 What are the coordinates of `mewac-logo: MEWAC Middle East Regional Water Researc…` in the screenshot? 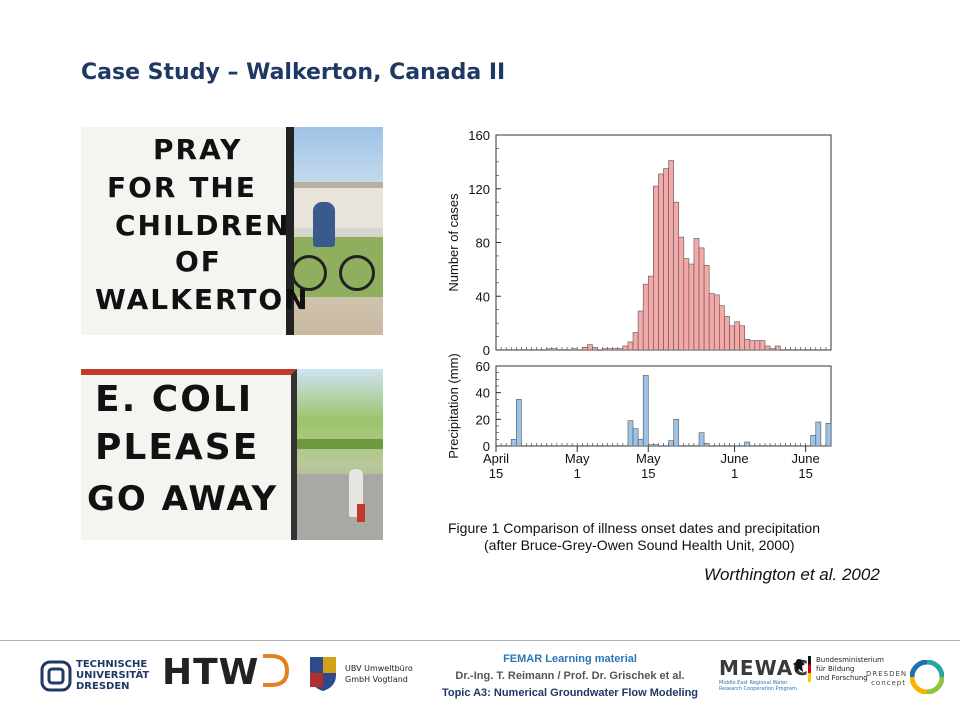 It's located at (763, 674).